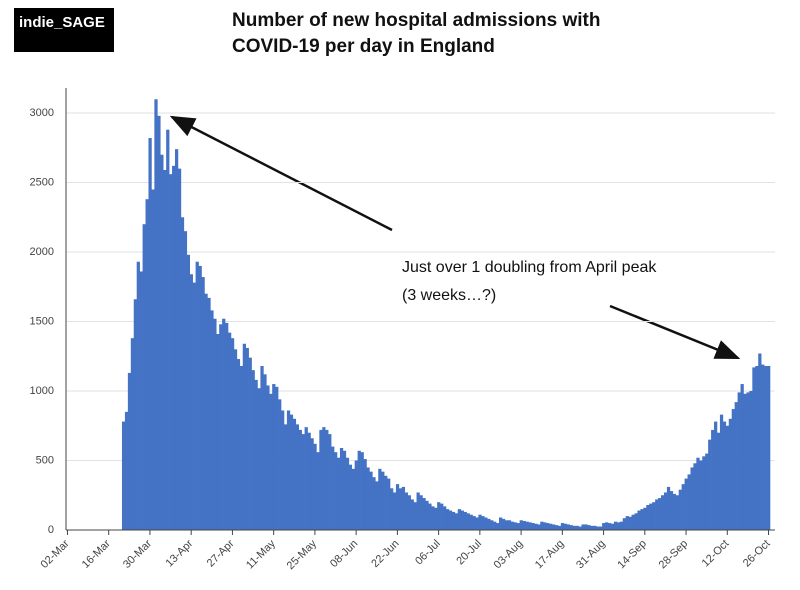 The height and width of the screenshot is (590, 800). I want to click on x-tick-label: 25-May, so click(302, 554).